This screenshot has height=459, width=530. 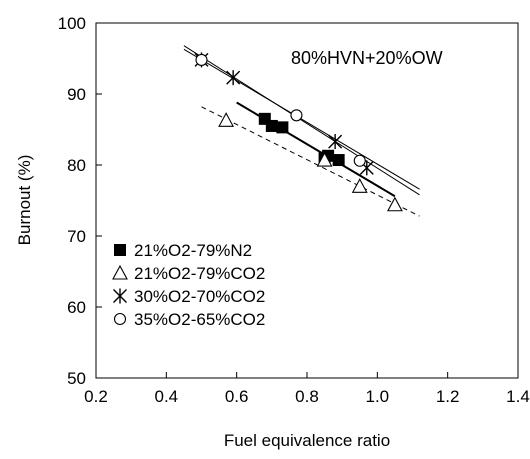 What do you see at coordinates (76, 236) in the screenshot?
I see `y-tick-label: 70` at bounding box center [76, 236].